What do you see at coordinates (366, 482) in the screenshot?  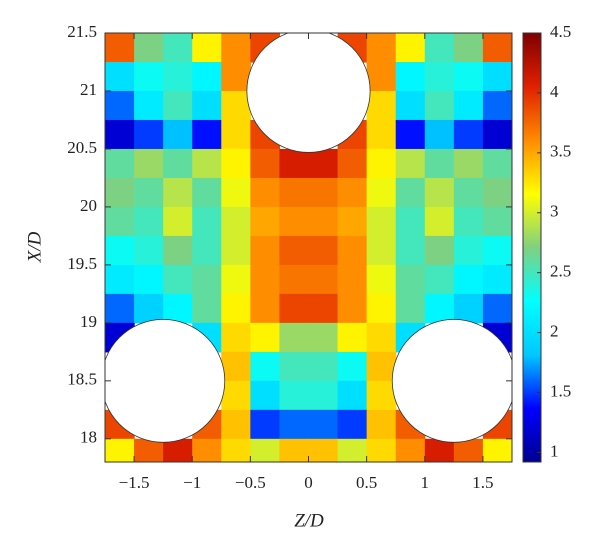 I see `x-tick-label: 0.5` at bounding box center [366, 482].